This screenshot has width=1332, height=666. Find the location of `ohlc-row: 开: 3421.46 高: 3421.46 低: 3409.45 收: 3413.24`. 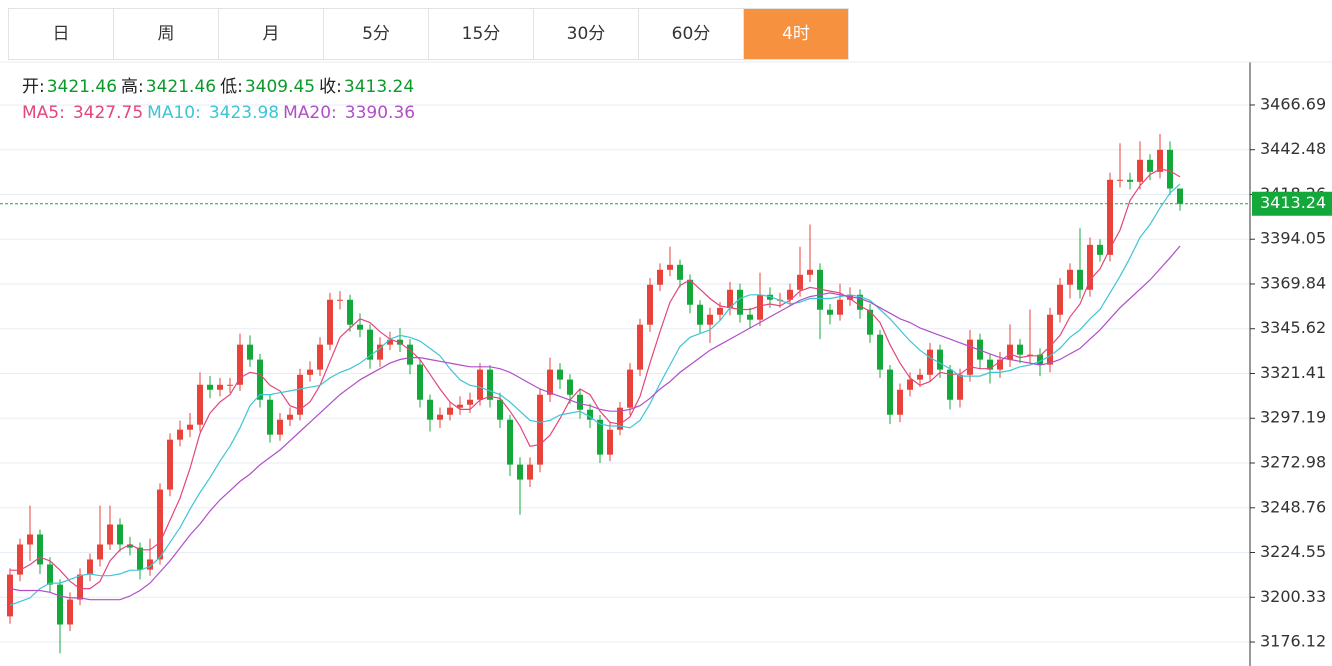

ohlc-row: 开: 3421.46 高: 3421.46 低: 3409.45 收: 3413.24 is located at coordinates (220, 87).